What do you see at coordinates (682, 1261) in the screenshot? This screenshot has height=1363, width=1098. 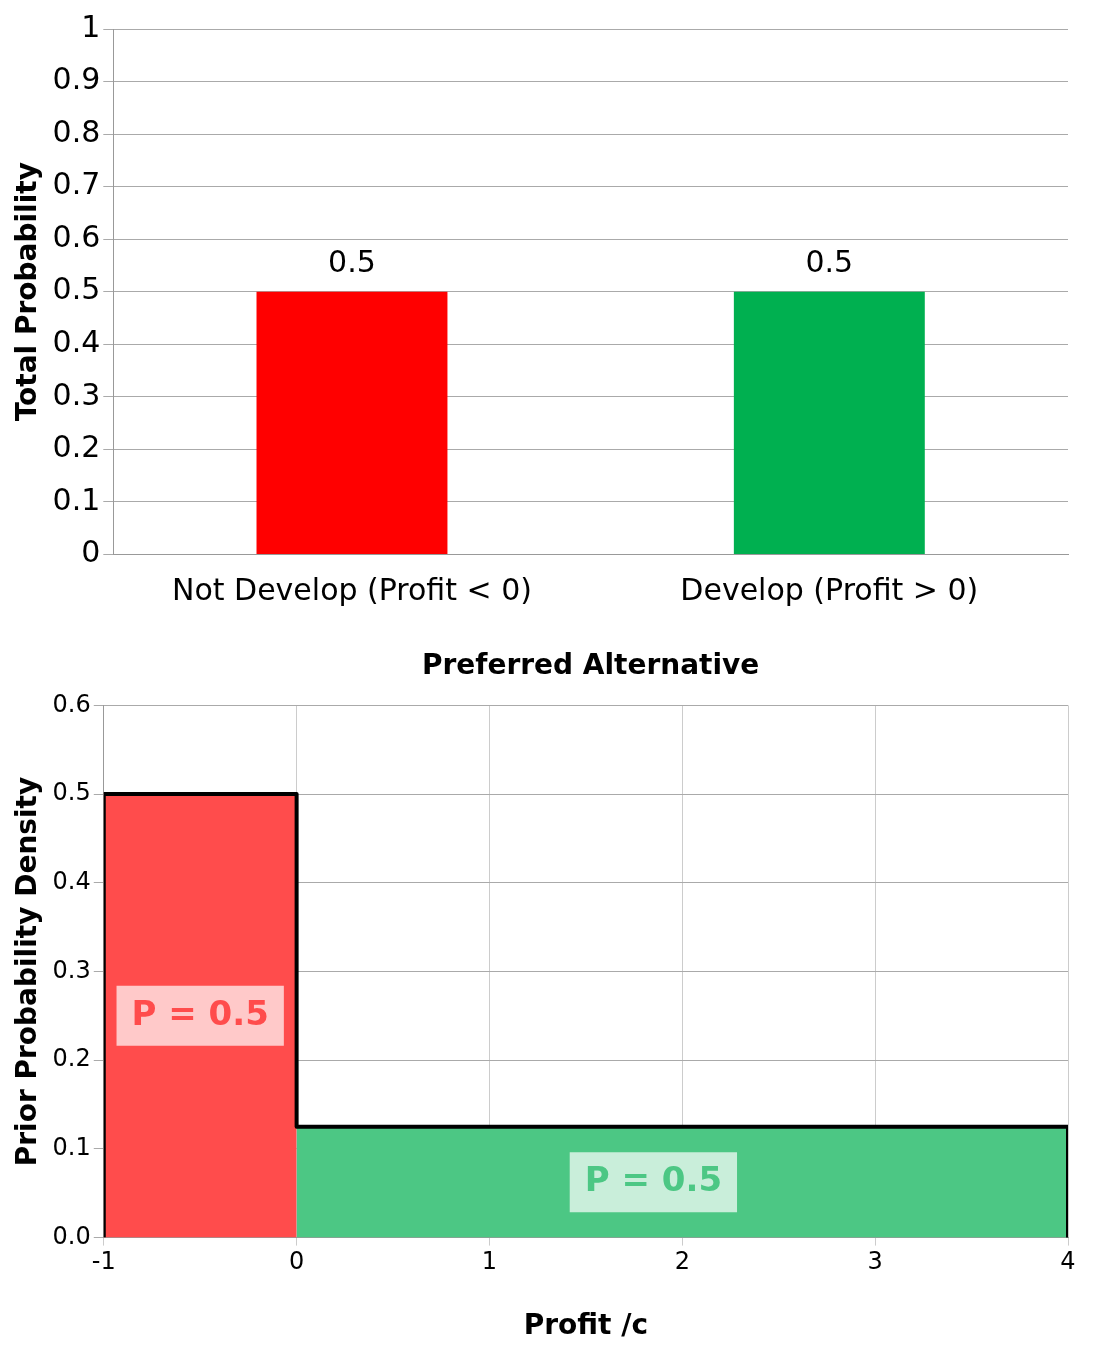 I see `x-tick-label: 2` at bounding box center [682, 1261].